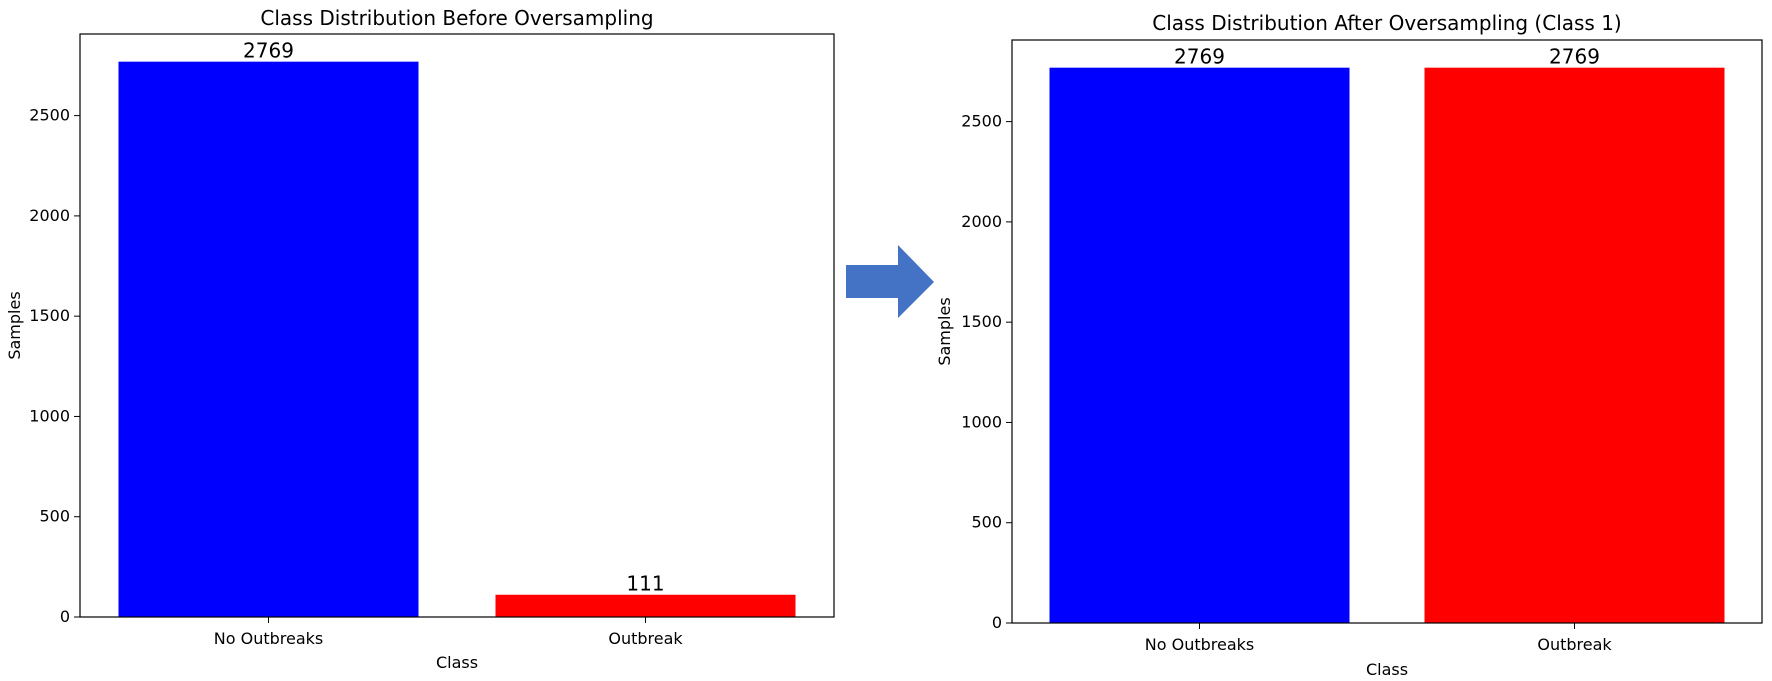 The width and height of the screenshot is (1772, 681). Describe the element at coordinates (456, 18) in the screenshot. I see `chart-title: Class Distribution Before Oversampling` at that location.